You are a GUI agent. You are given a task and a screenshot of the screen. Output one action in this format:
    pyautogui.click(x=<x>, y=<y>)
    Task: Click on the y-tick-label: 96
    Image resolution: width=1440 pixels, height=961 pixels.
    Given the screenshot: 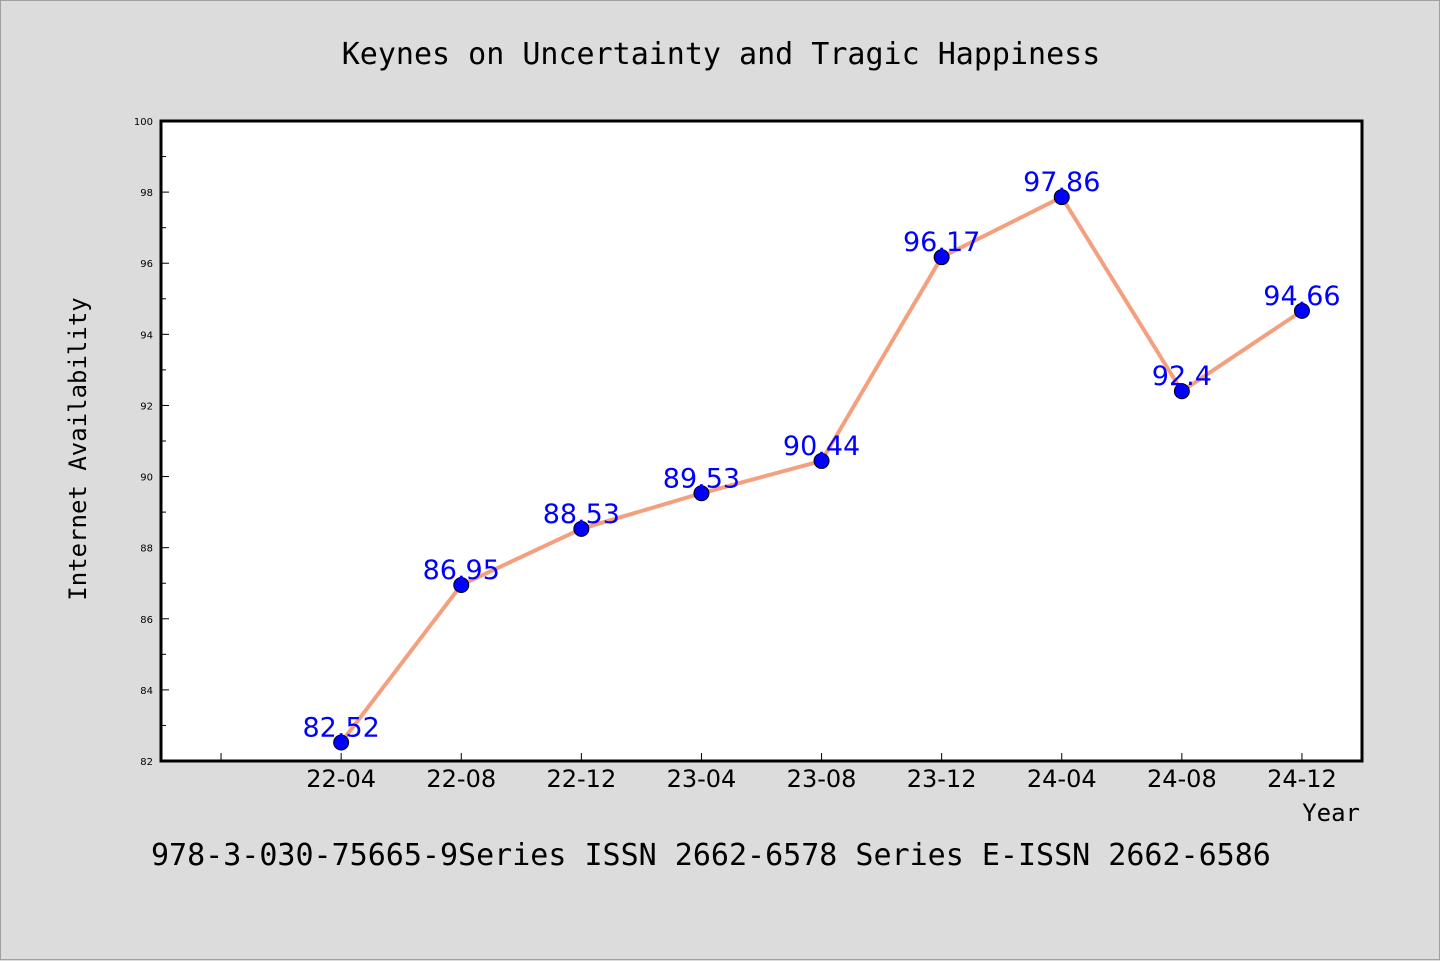 What is the action you would take?
    pyautogui.click(x=146, y=264)
    